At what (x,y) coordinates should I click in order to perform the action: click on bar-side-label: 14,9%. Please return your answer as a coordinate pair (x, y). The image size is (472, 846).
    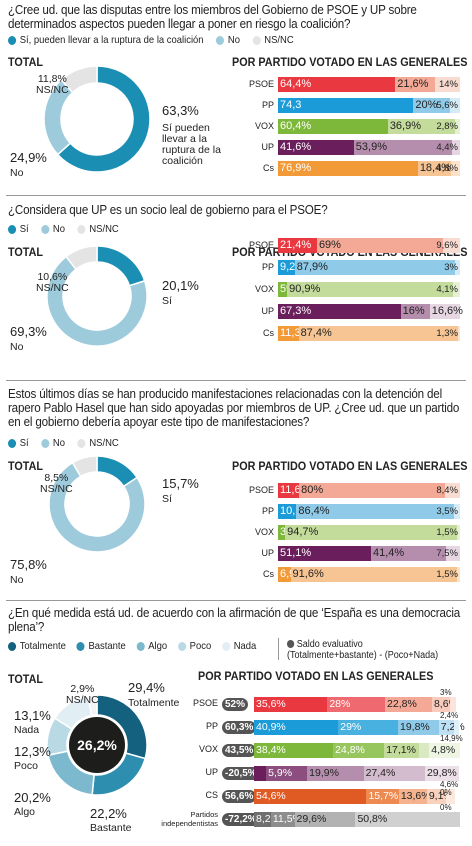
    Looking at the image, I should click on (451, 738).